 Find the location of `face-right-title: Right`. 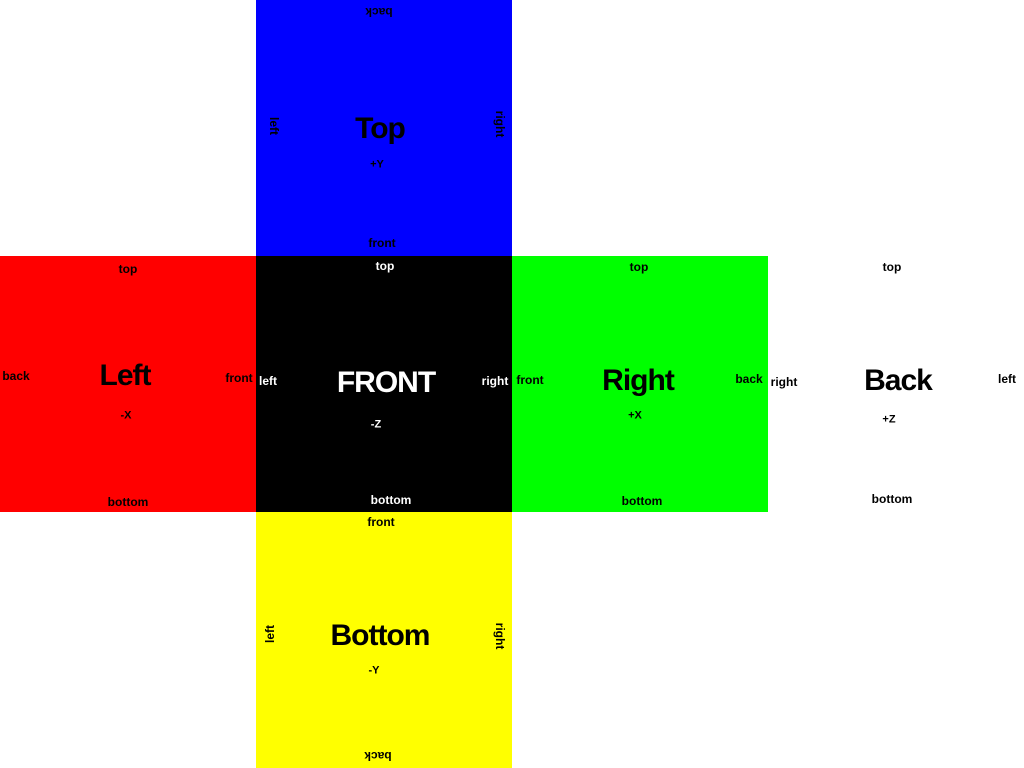

face-right-title: Right is located at coordinates (638, 380).